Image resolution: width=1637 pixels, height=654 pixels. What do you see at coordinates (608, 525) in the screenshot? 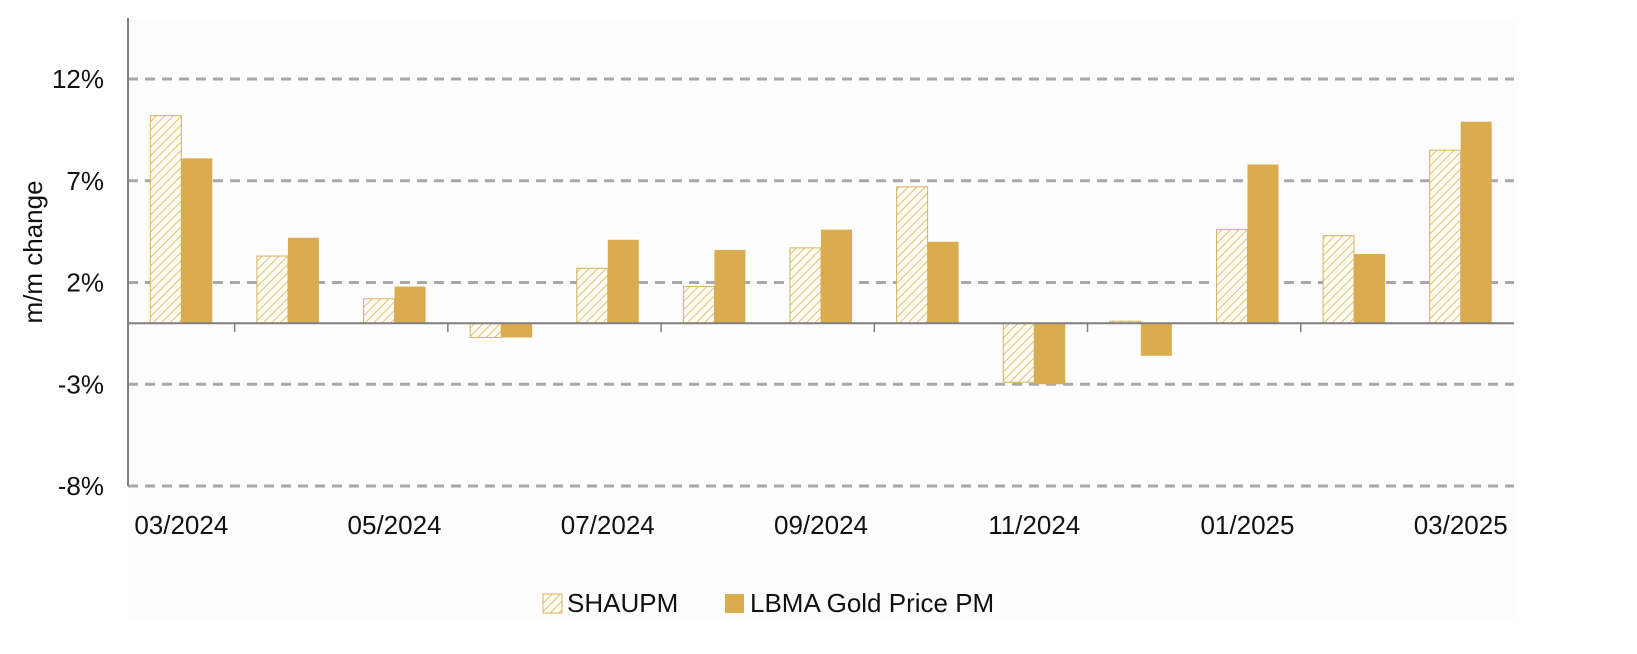
I see `x-tick-label: 07/2024` at bounding box center [608, 525].